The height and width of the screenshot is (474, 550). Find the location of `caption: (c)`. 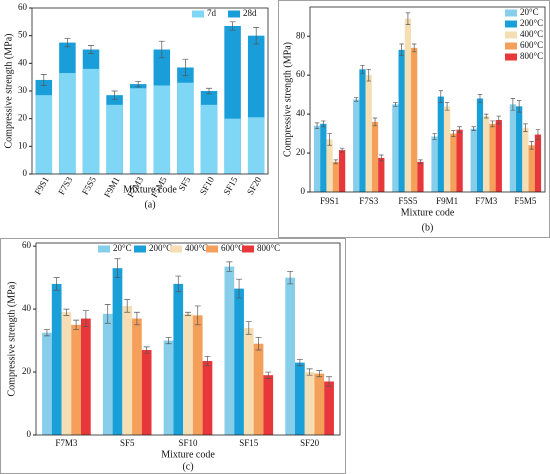

caption: (c) is located at coordinates (187, 466).